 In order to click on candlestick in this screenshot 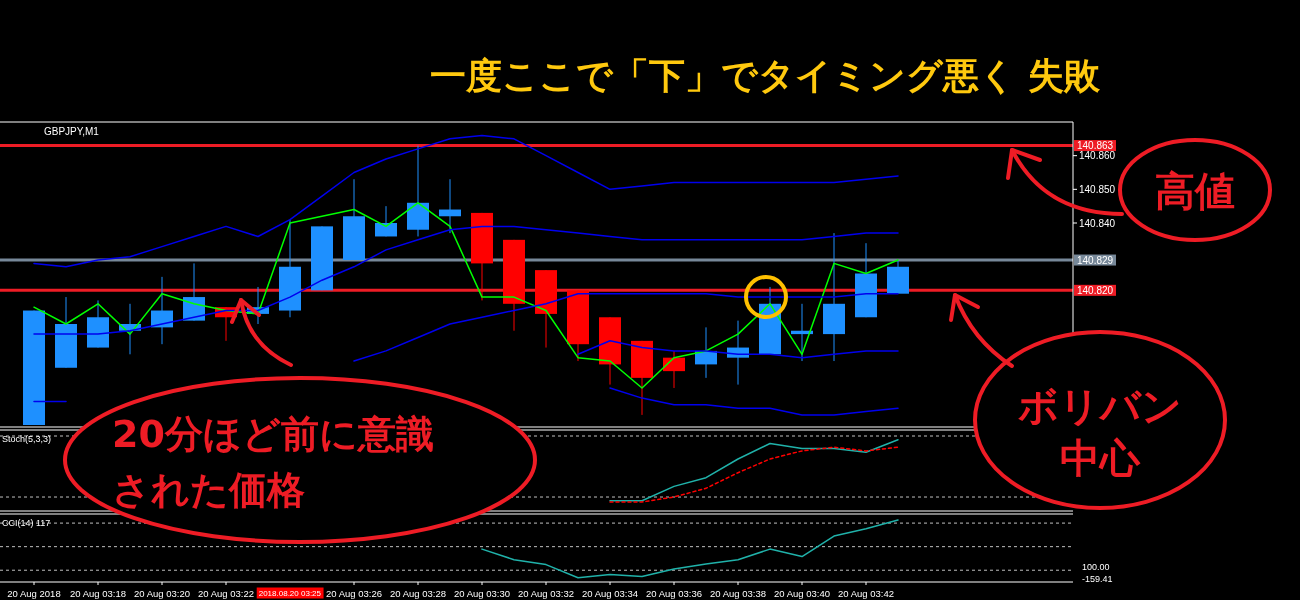, I will do `click(674, 369)`.